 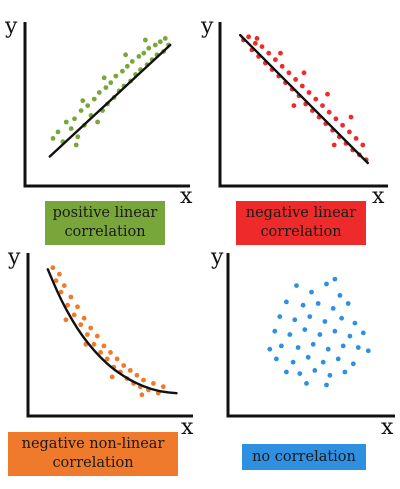 What do you see at coordinates (301, 223) in the screenshot?
I see `label-negative-linear-correlation: negative linear correlation` at bounding box center [301, 223].